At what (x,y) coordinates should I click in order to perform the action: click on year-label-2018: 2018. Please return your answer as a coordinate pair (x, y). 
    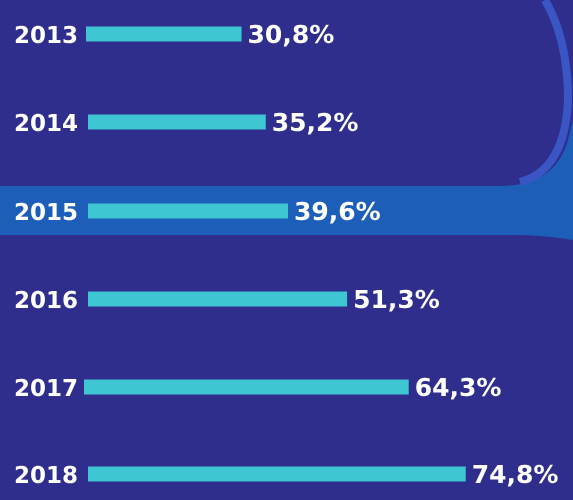
    Looking at the image, I should click on (46, 476).